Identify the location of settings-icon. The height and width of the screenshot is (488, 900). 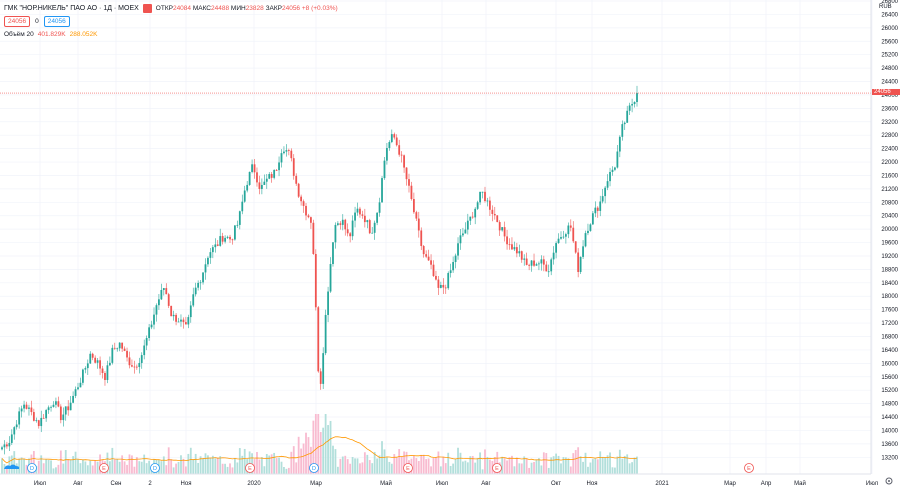
(889, 481).